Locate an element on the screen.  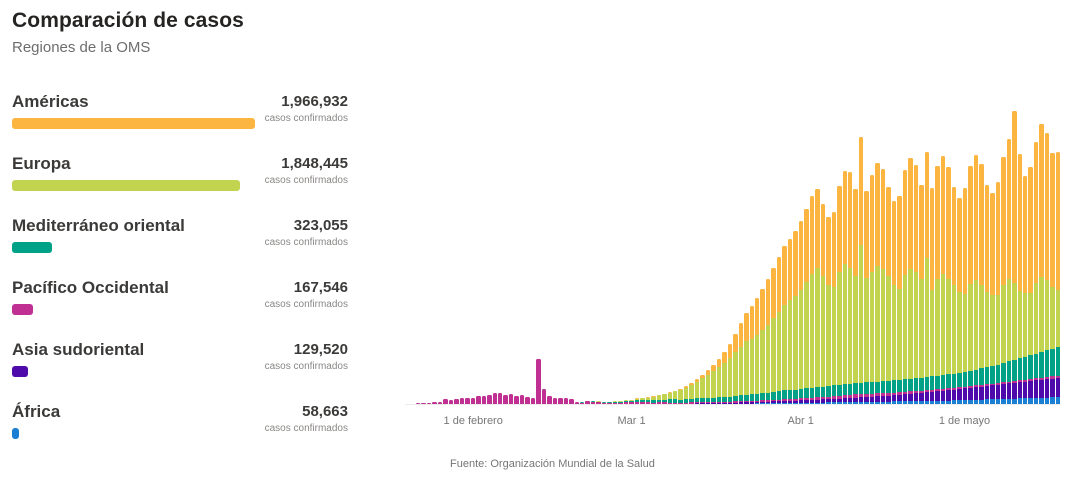
legend-row-europa: Europa 1,848,445 casos confirmados is located at coordinates (180, 172).